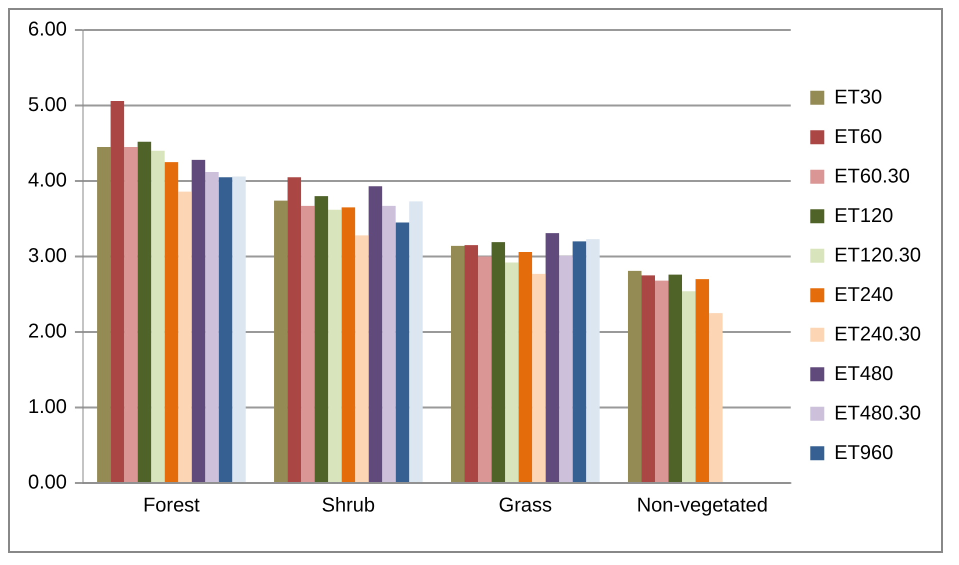 This screenshot has width=959, height=565. I want to click on legend-label: ET60, so click(858, 137).